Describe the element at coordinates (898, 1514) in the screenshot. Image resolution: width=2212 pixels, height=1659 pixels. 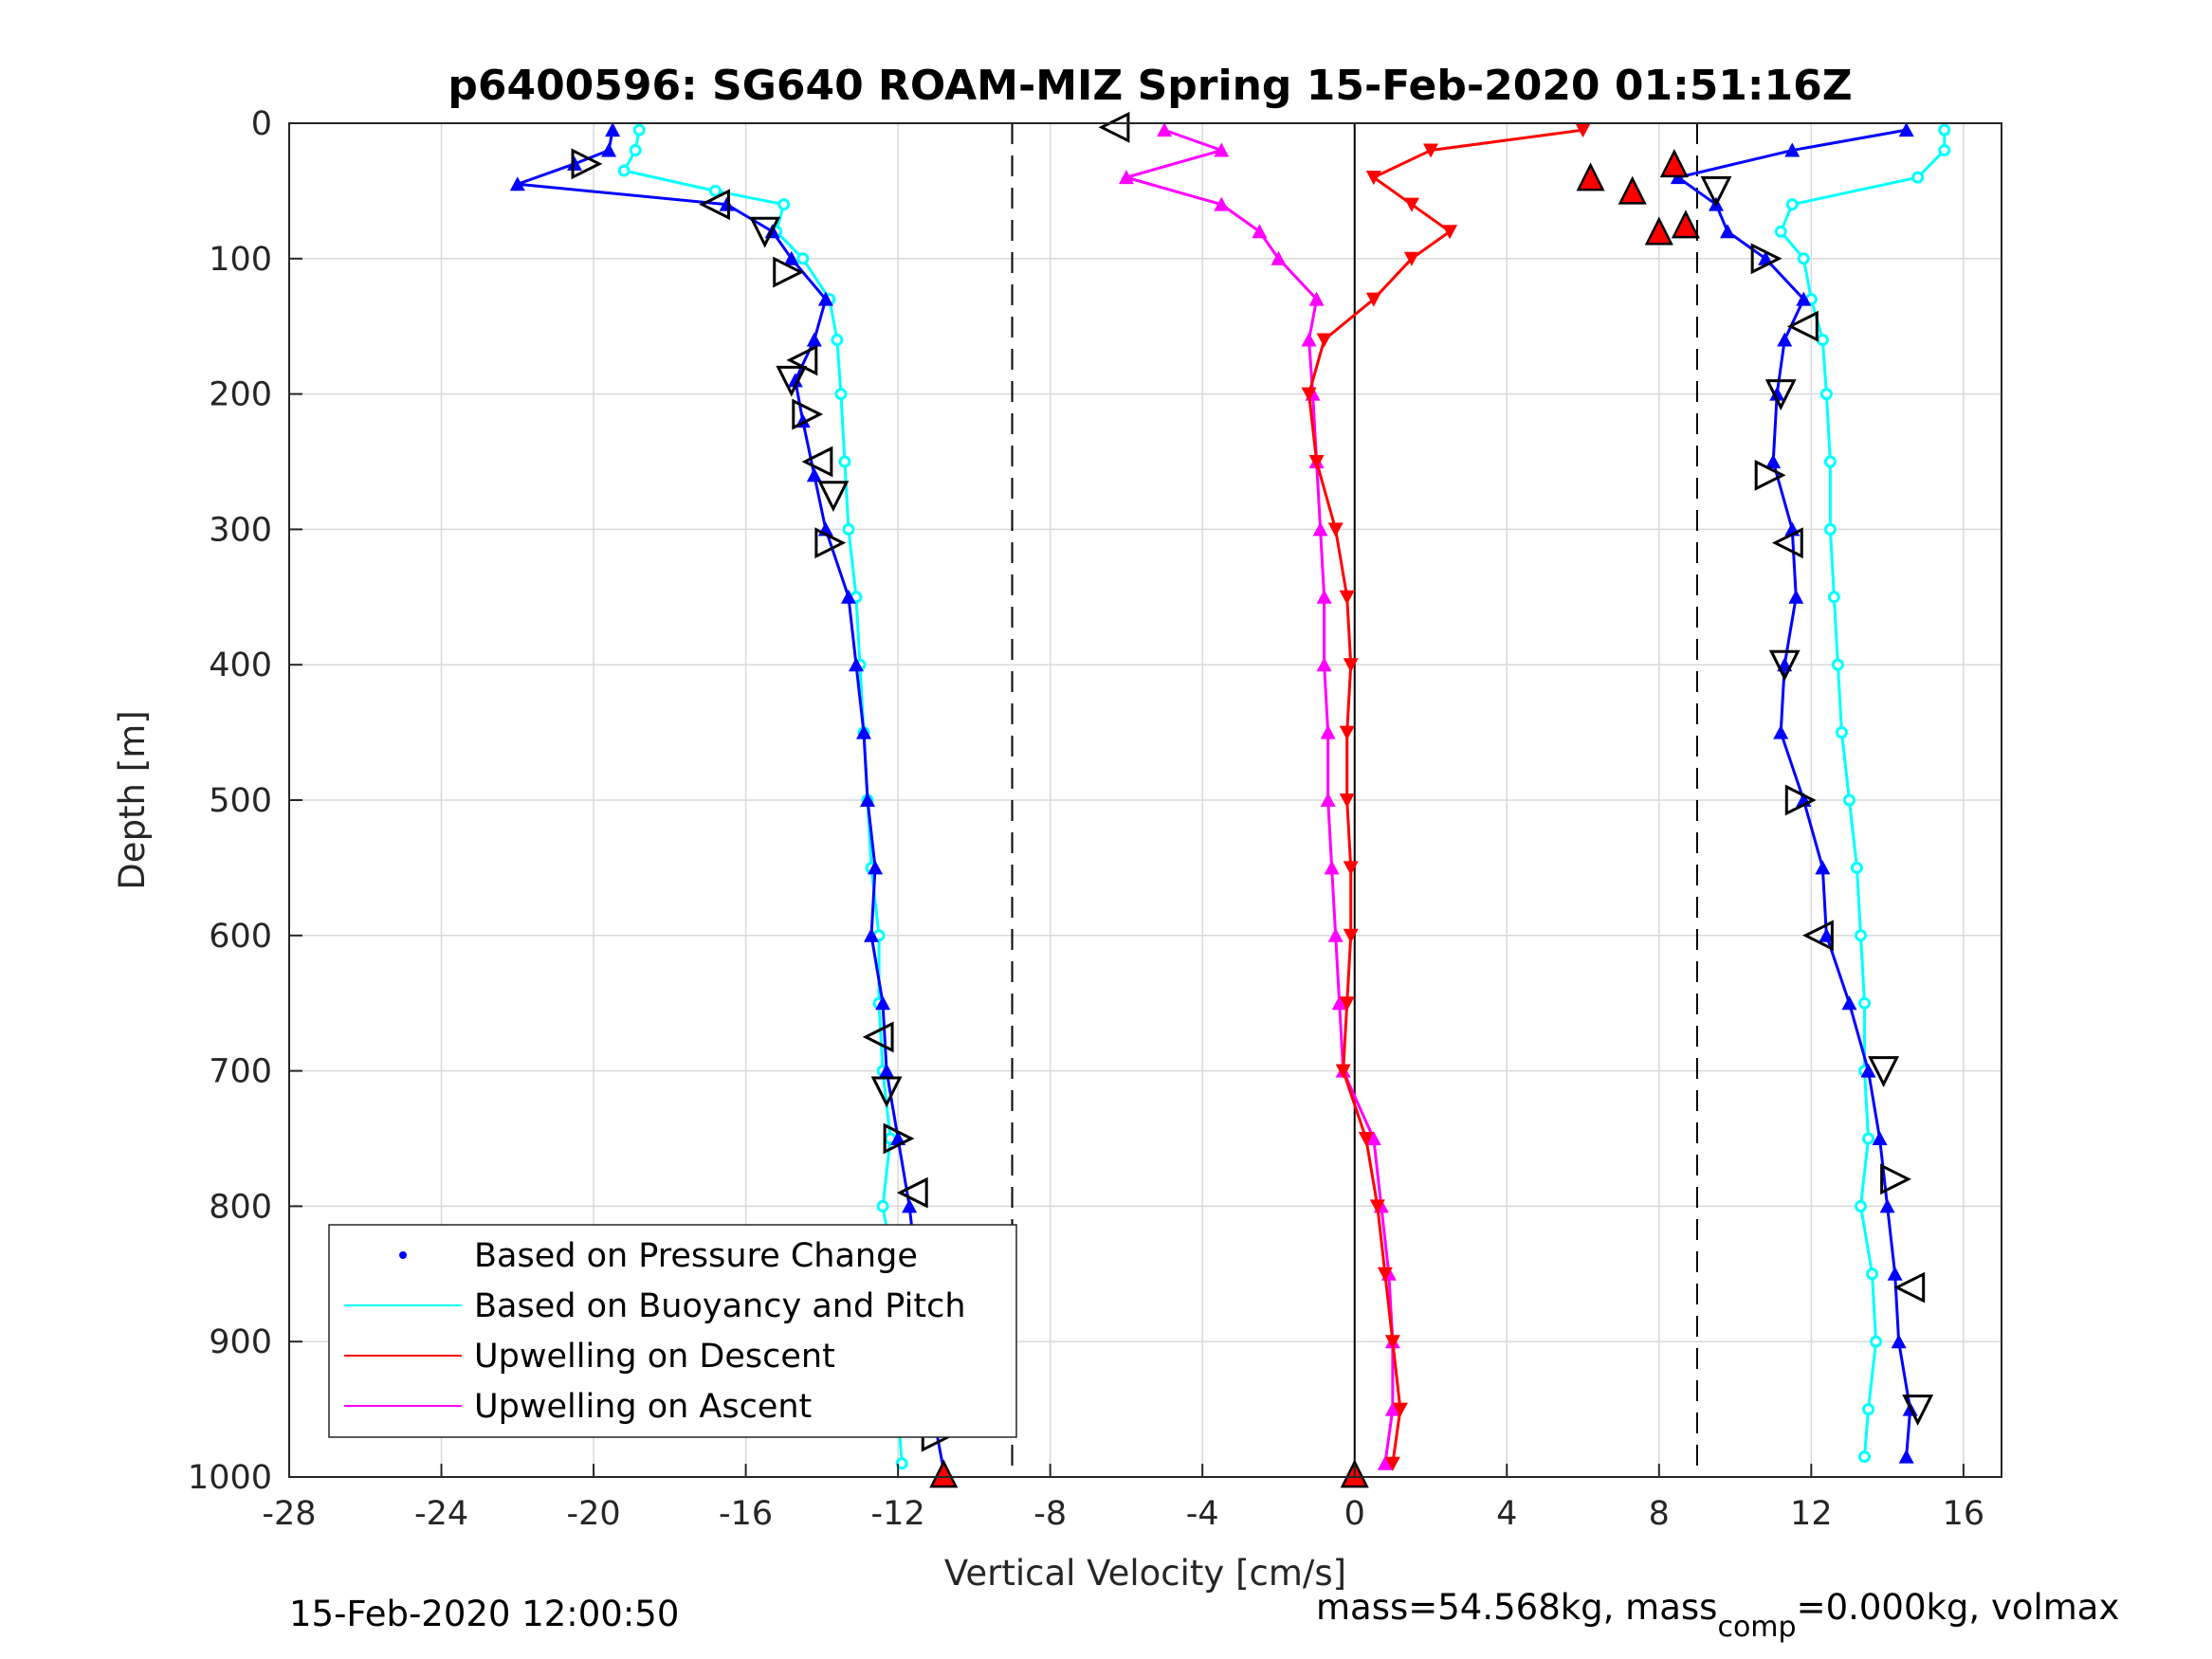
I see `x-tick-label: -12` at that location.